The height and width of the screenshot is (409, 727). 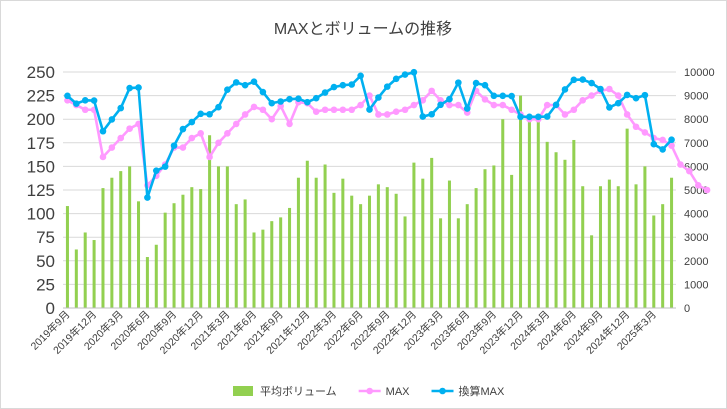 I want to click on y-right-tick-label: 7000, so click(x=696, y=144).